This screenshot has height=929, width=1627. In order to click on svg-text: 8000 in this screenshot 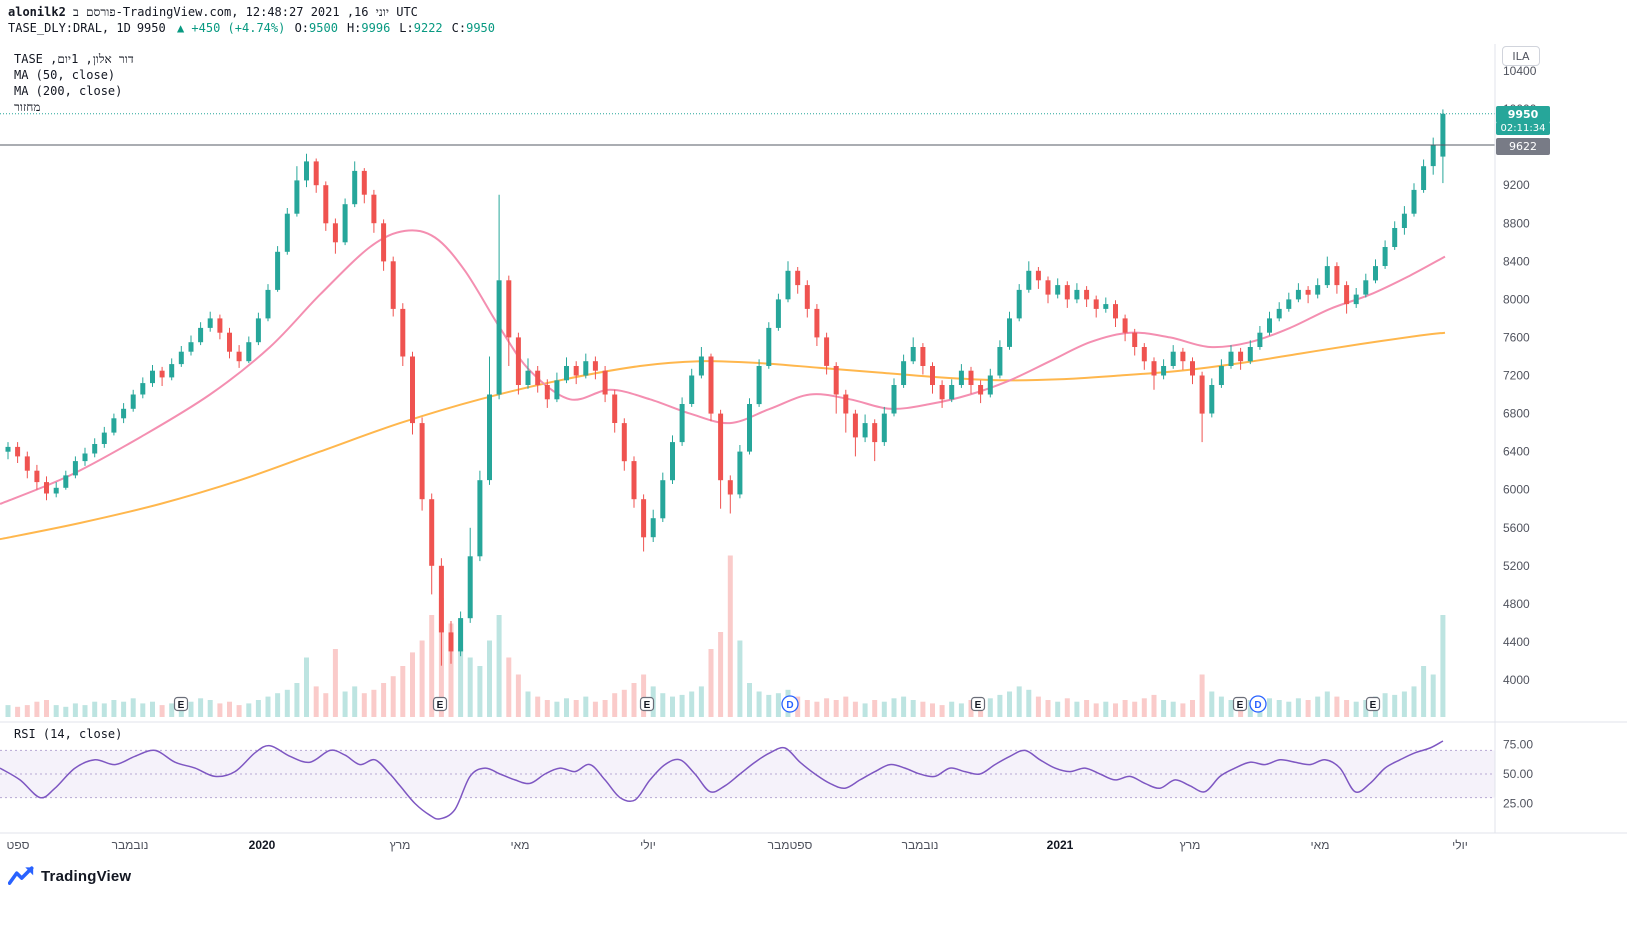, I will do `click(1516, 299)`.